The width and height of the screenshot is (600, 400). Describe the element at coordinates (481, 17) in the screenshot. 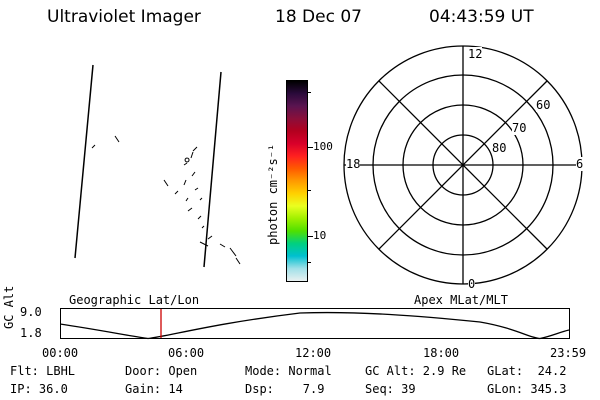

I see `time-label: 04:43:59 UT` at that location.